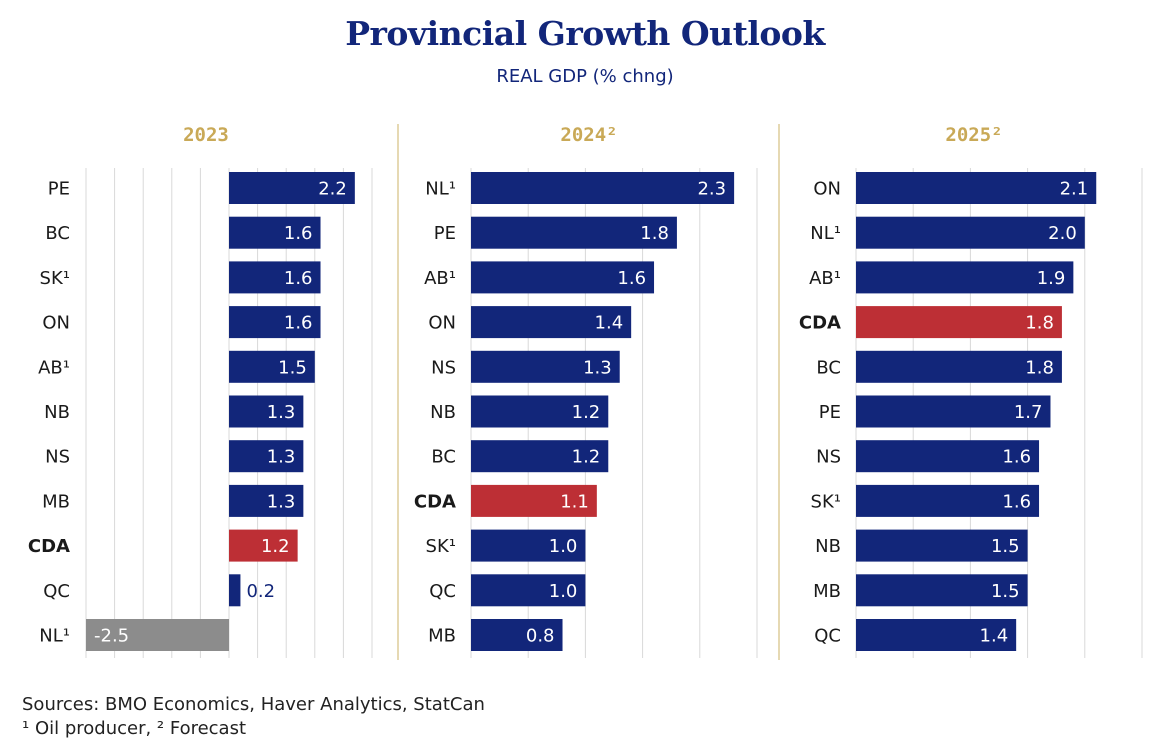 The width and height of the screenshot is (1170, 754). I want to click on data-label: 1.7, so click(1028, 412).